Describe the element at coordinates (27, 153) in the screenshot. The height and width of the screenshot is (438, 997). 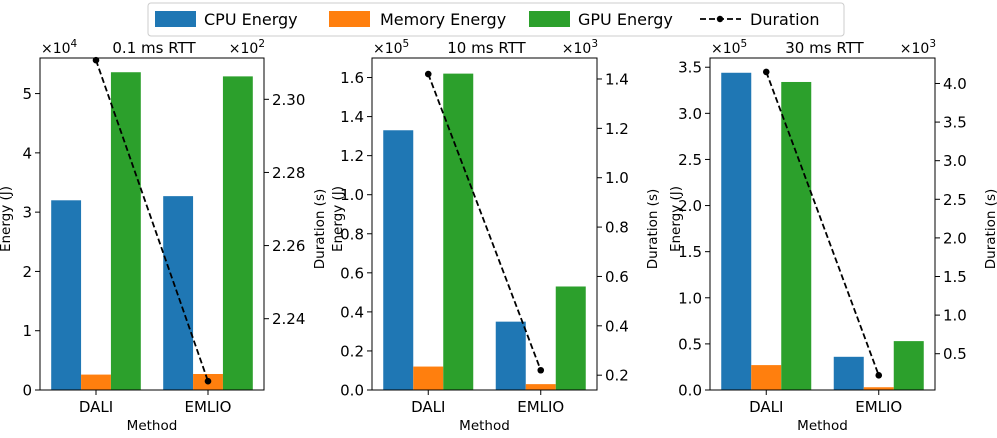
I see `left-tick-label: 4` at that location.